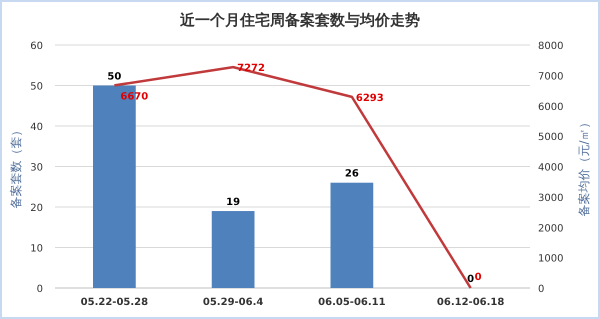 This screenshot has width=600, height=319. Describe the element at coordinates (36, 168) in the screenshot. I see `y-tick-label: 30` at that location.